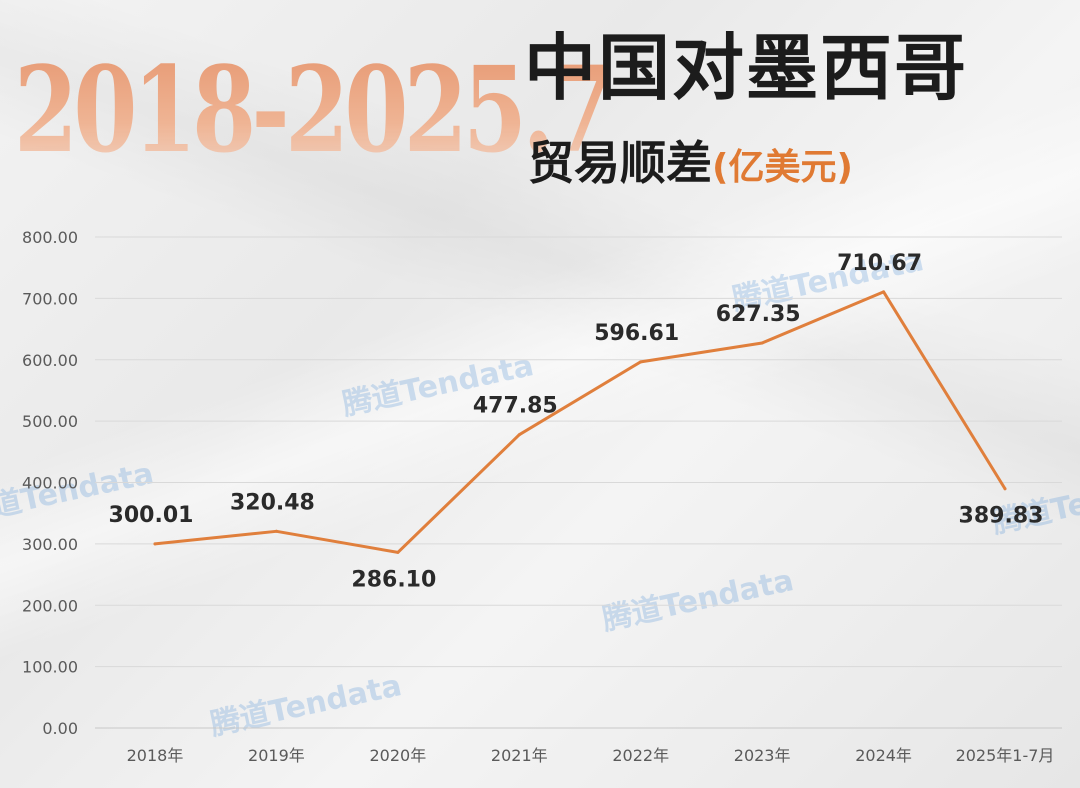  What do you see at coordinates (50, 483) in the screenshot?
I see `y-tick-label: 400.00` at bounding box center [50, 483].